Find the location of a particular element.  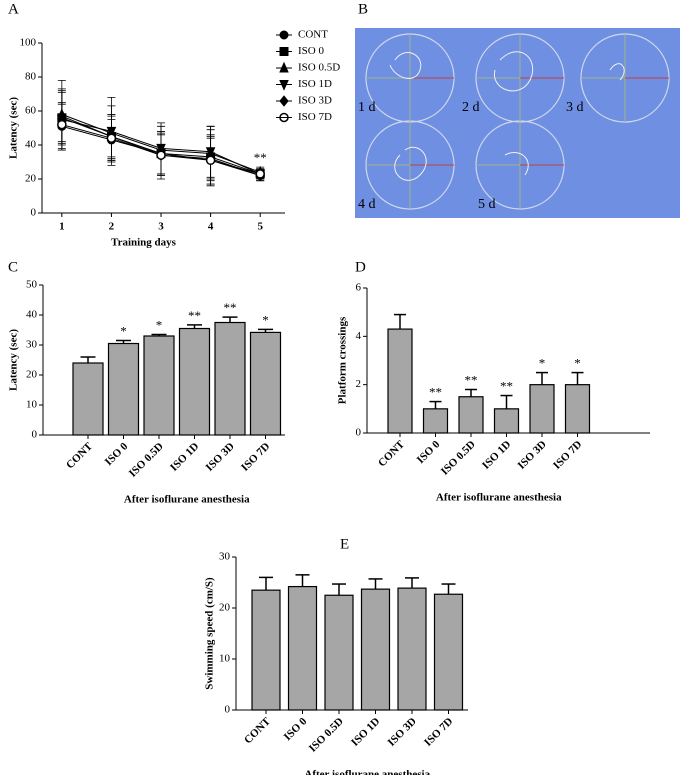

x-tick-label: 1 is located at coordinates (62, 227).